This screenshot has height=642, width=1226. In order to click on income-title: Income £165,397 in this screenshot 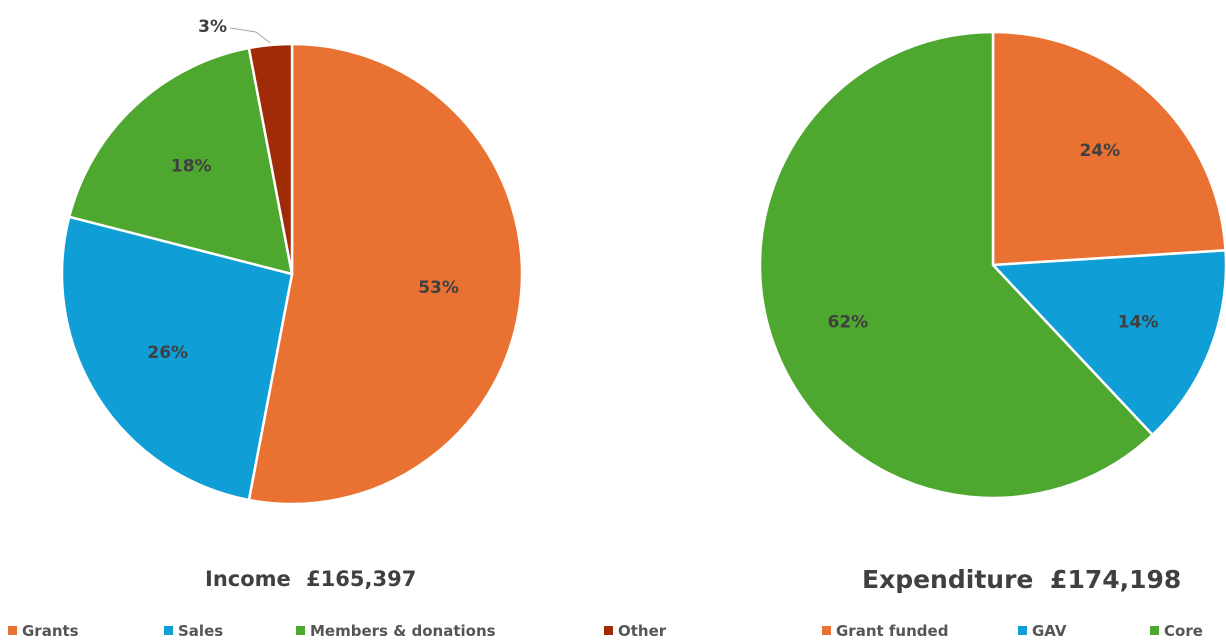, I will do `click(311, 579)`.